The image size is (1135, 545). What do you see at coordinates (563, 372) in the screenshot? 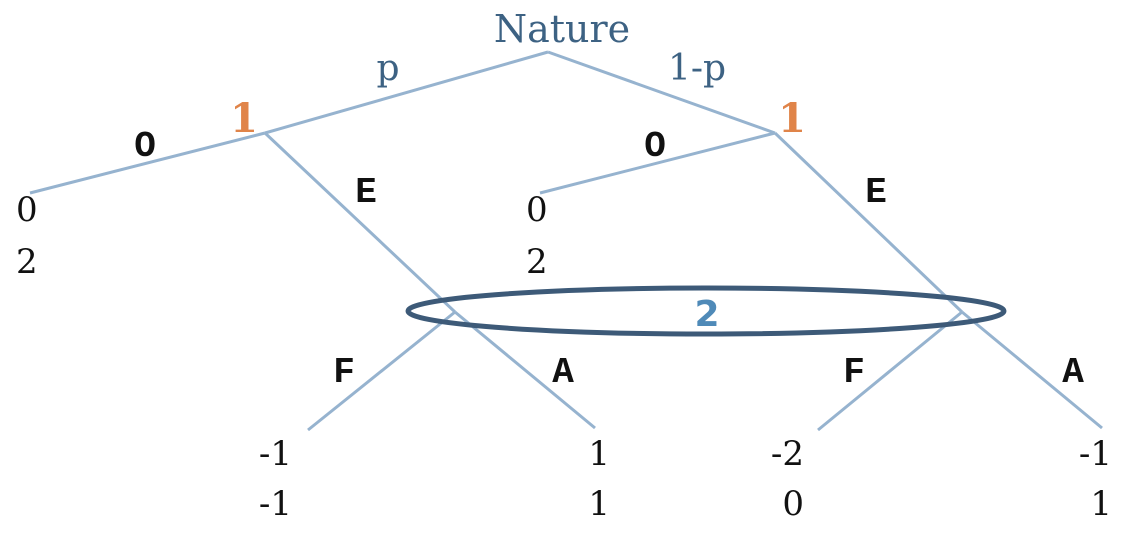
I see `action-accept-left: A` at bounding box center [563, 372].